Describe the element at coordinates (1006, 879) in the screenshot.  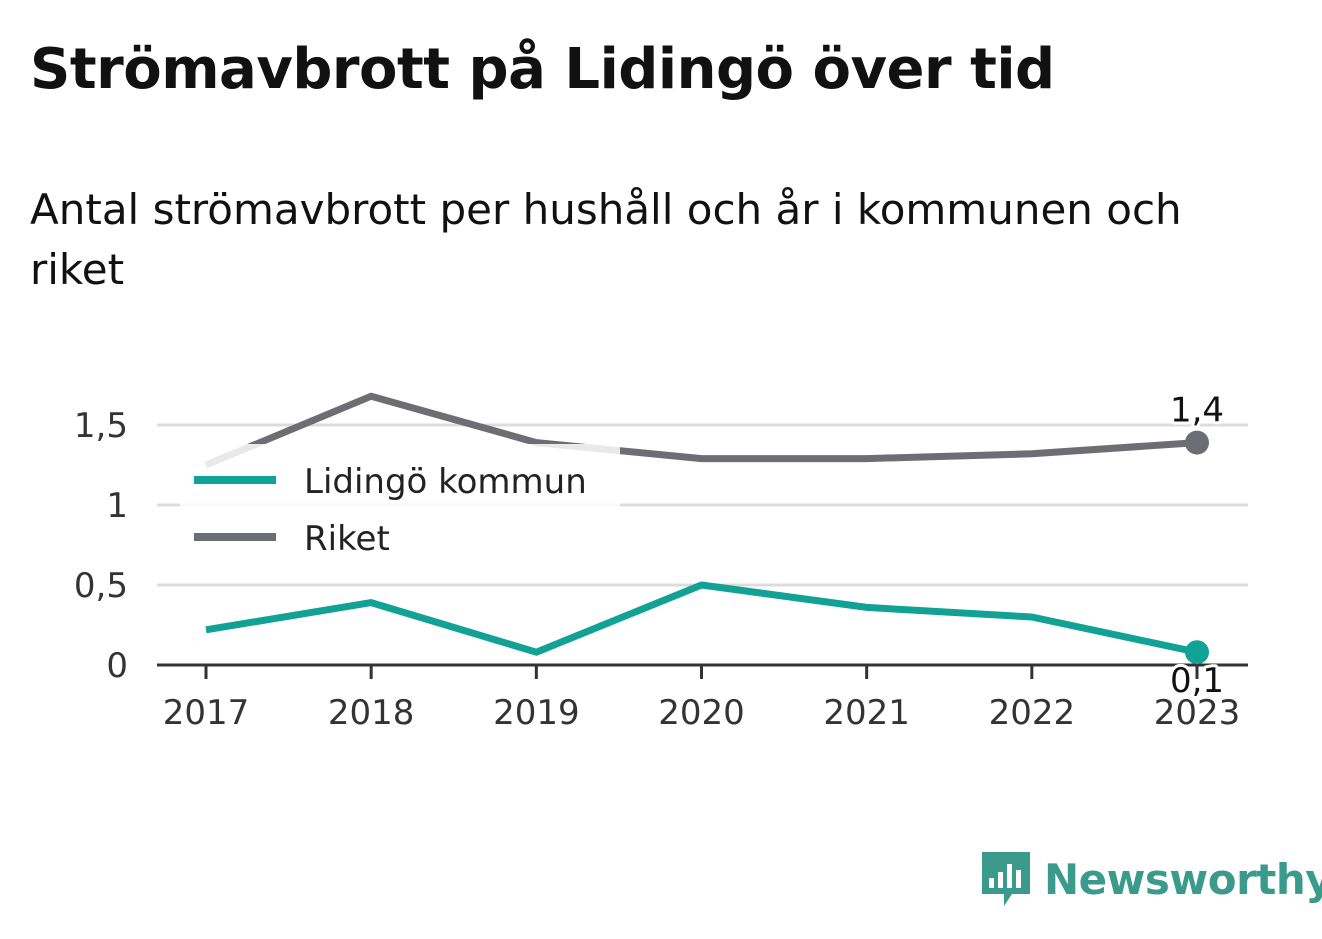
I see `bar-chart-speech-bubble-icon` at that location.